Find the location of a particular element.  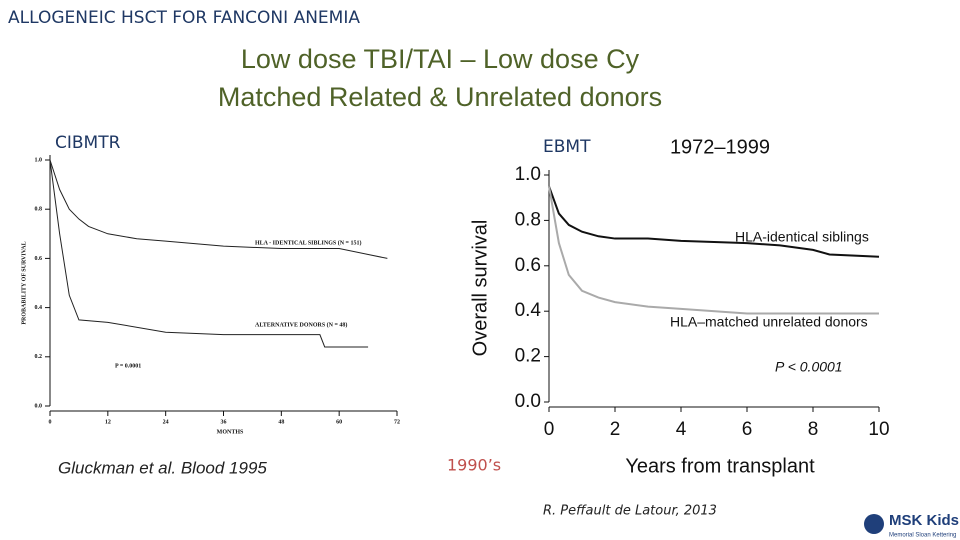

x-tick-label: 72 is located at coordinates (397, 422).